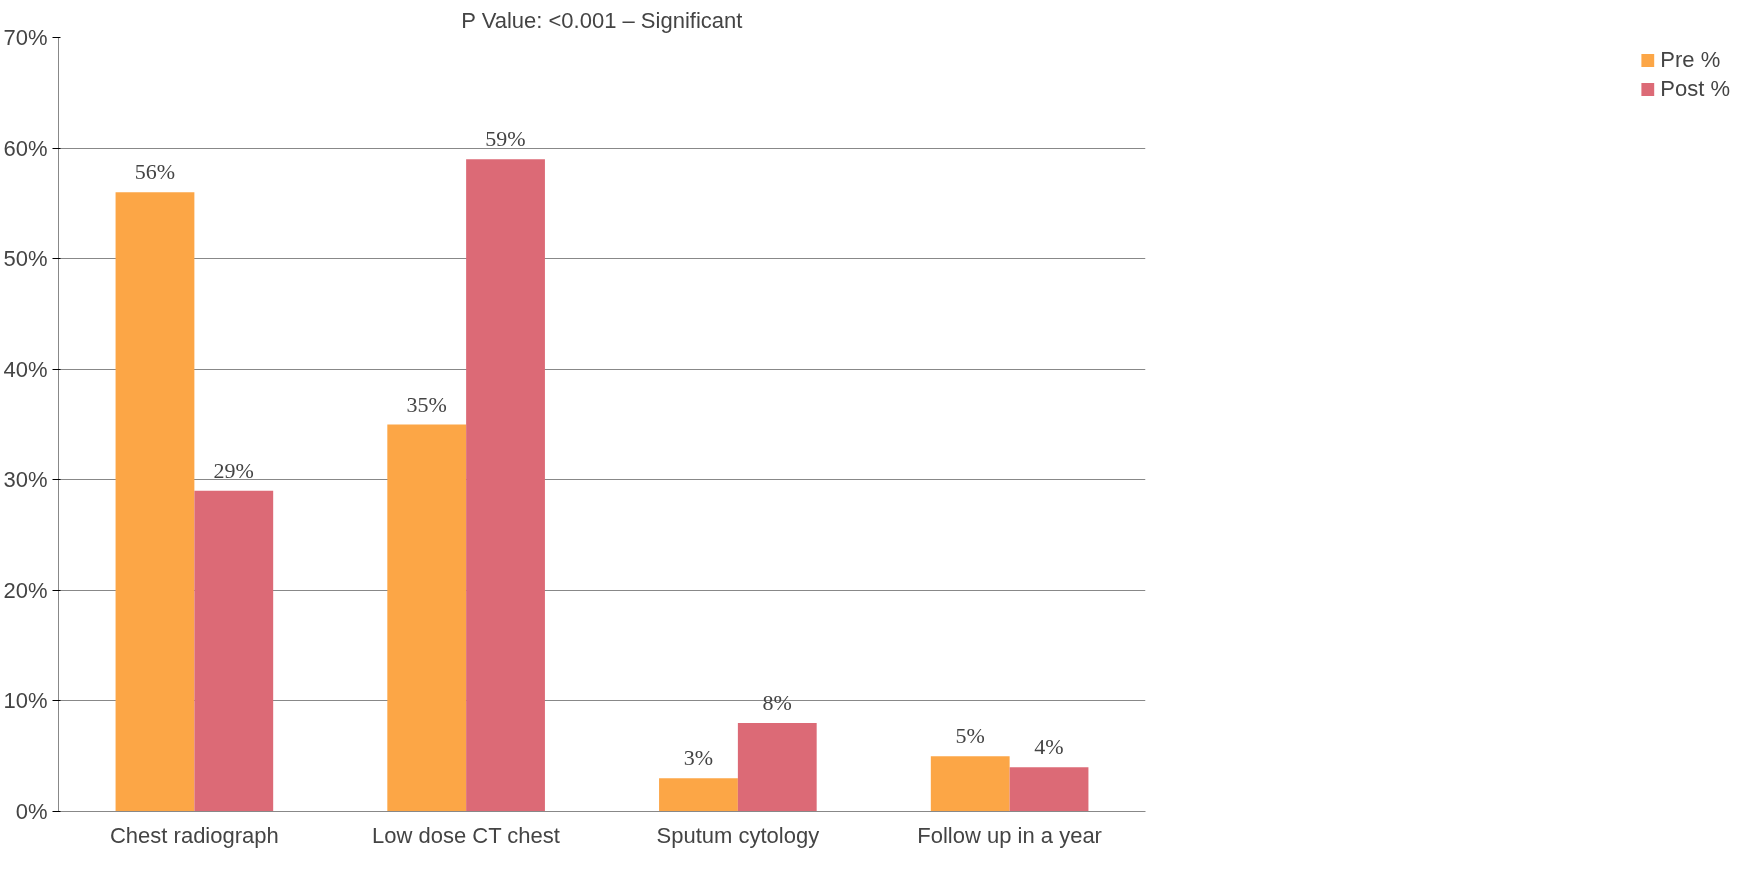 The image size is (1763, 871). Describe the element at coordinates (25, 590) in the screenshot. I see `y-tick-label: 20%` at that location.